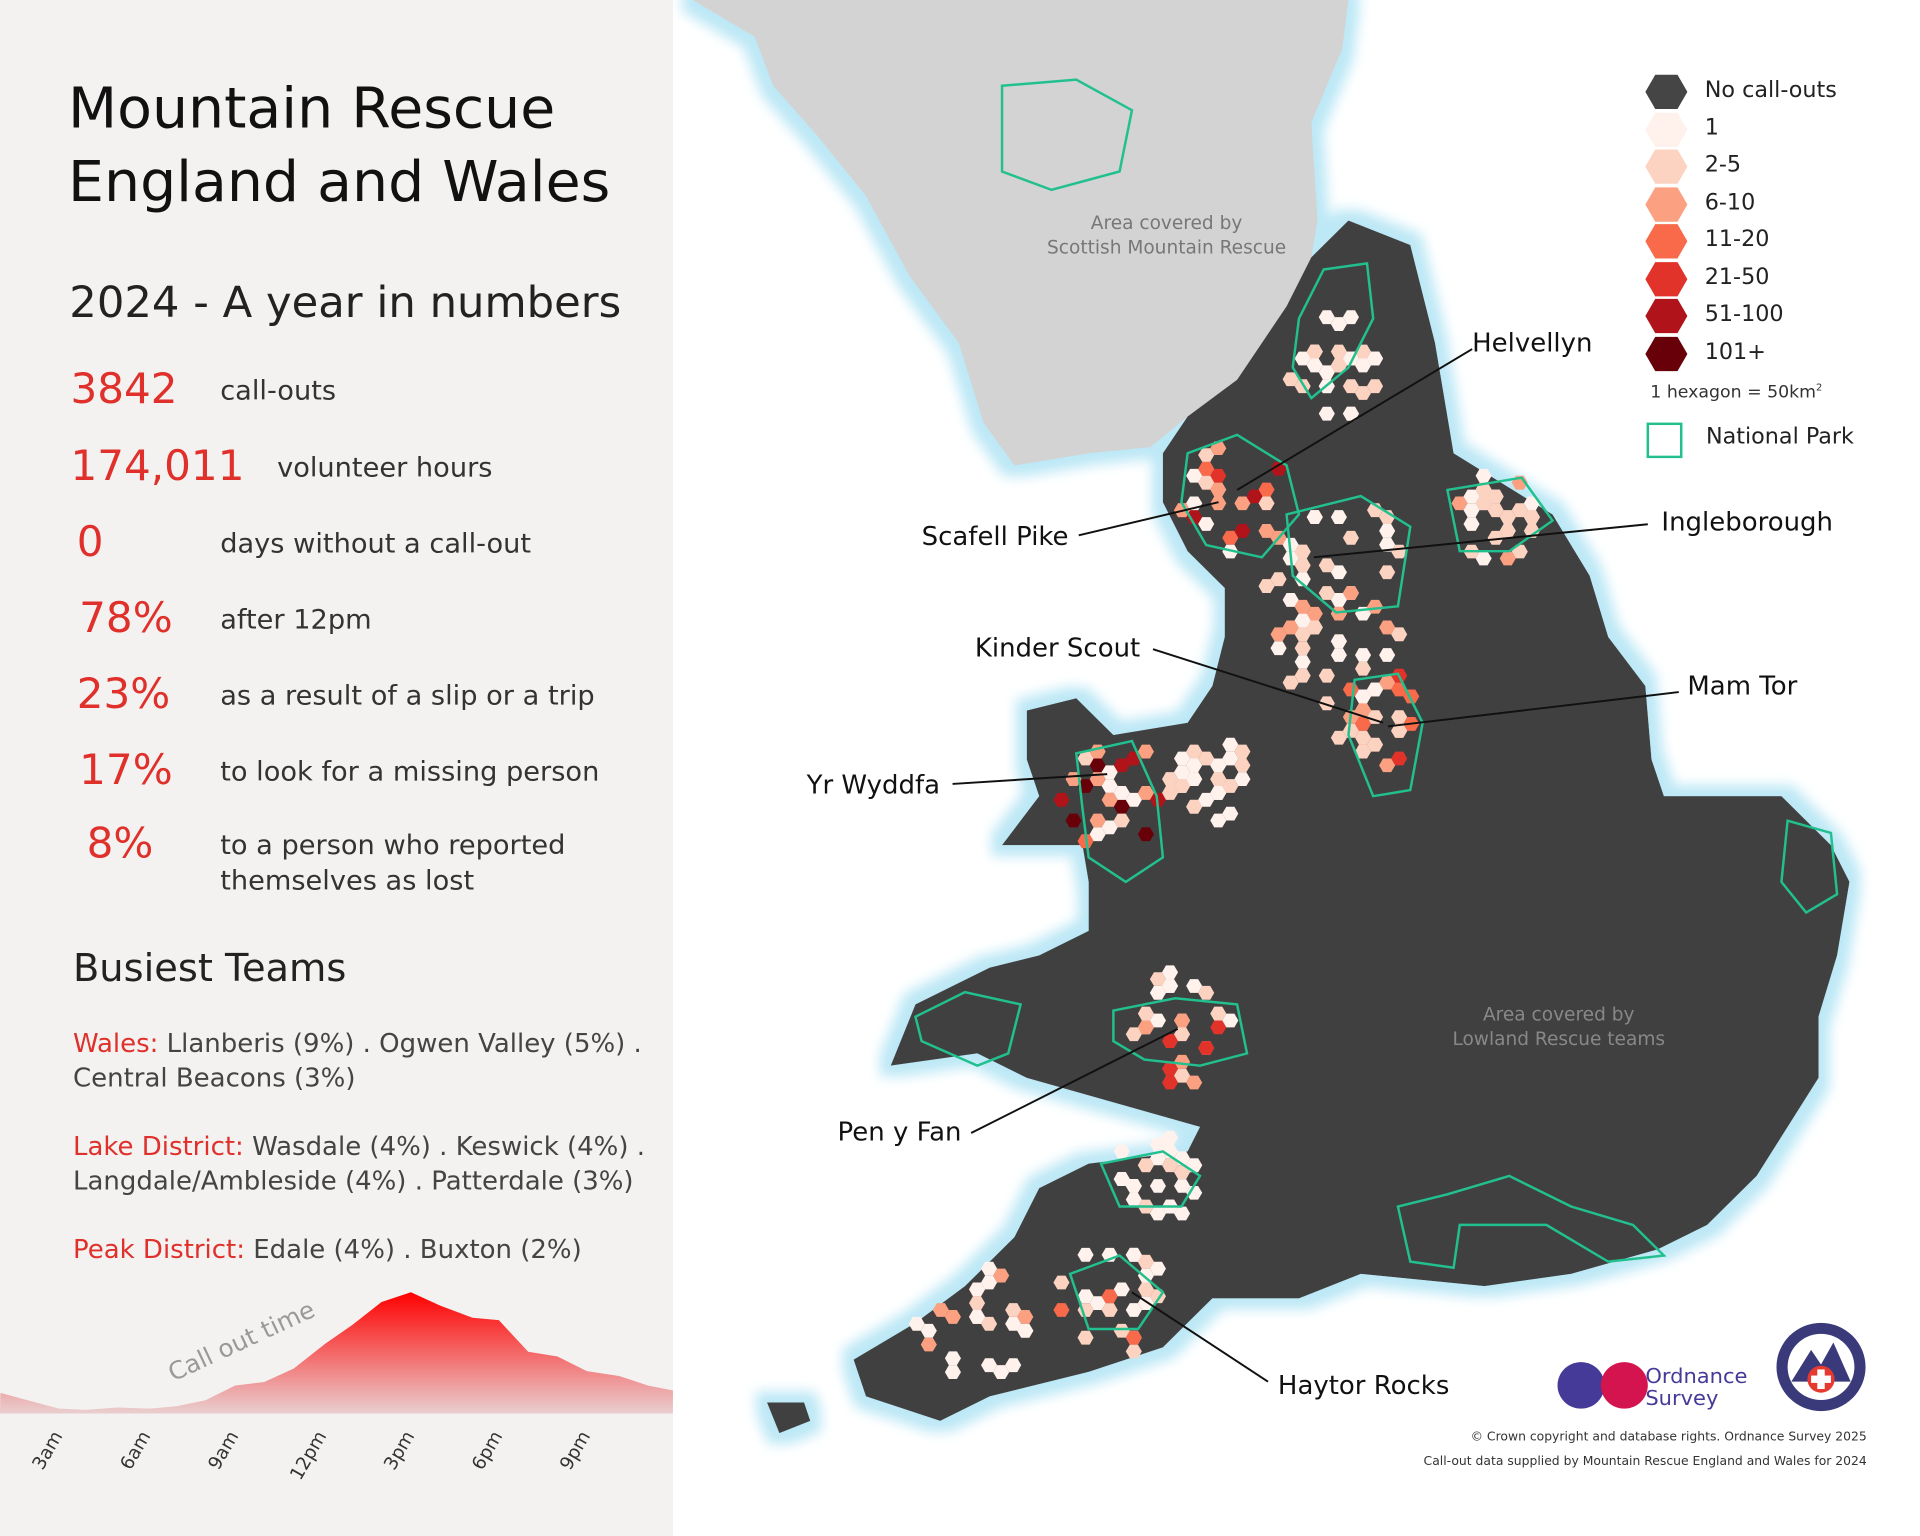 The width and height of the screenshot is (1920, 1536). What do you see at coordinates (1711, 127) in the screenshot?
I see `legend-label: 1` at bounding box center [1711, 127].